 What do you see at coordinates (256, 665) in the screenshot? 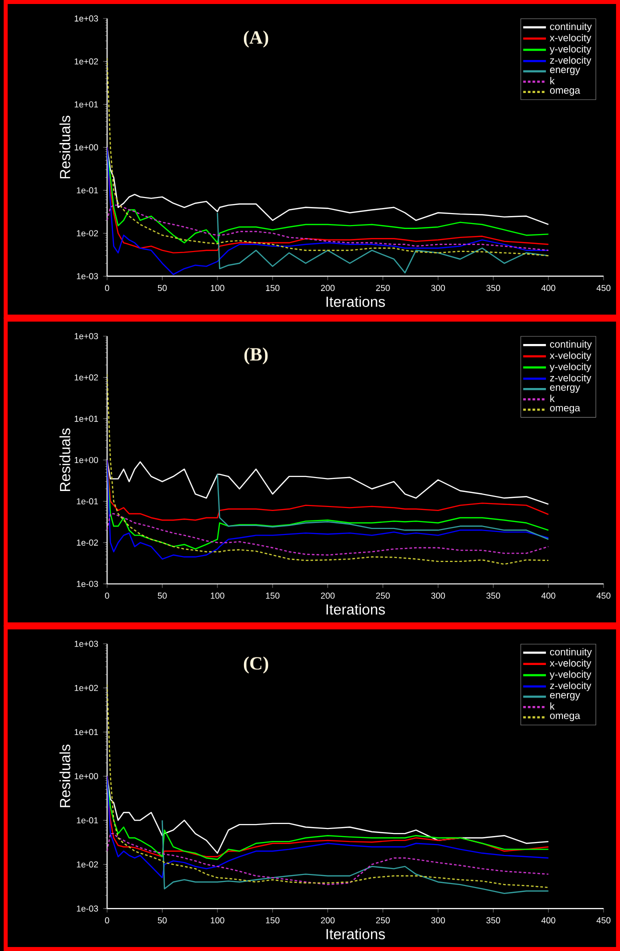
I see `text: (C)` at bounding box center [256, 665].